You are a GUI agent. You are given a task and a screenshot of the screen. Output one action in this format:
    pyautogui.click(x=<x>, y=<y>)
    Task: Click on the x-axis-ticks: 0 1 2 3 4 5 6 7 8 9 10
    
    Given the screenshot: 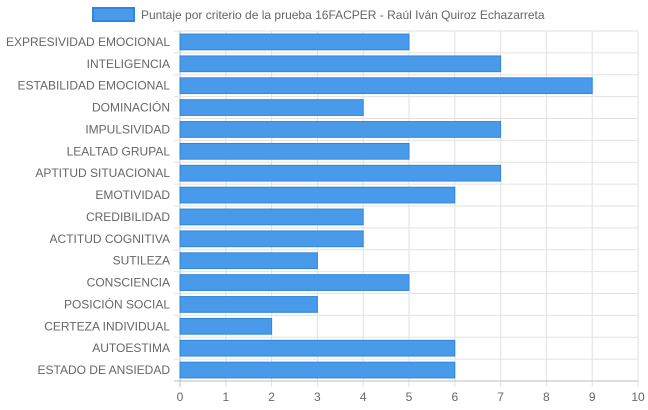 What is the action you would take?
    pyautogui.click(x=411, y=397)
    